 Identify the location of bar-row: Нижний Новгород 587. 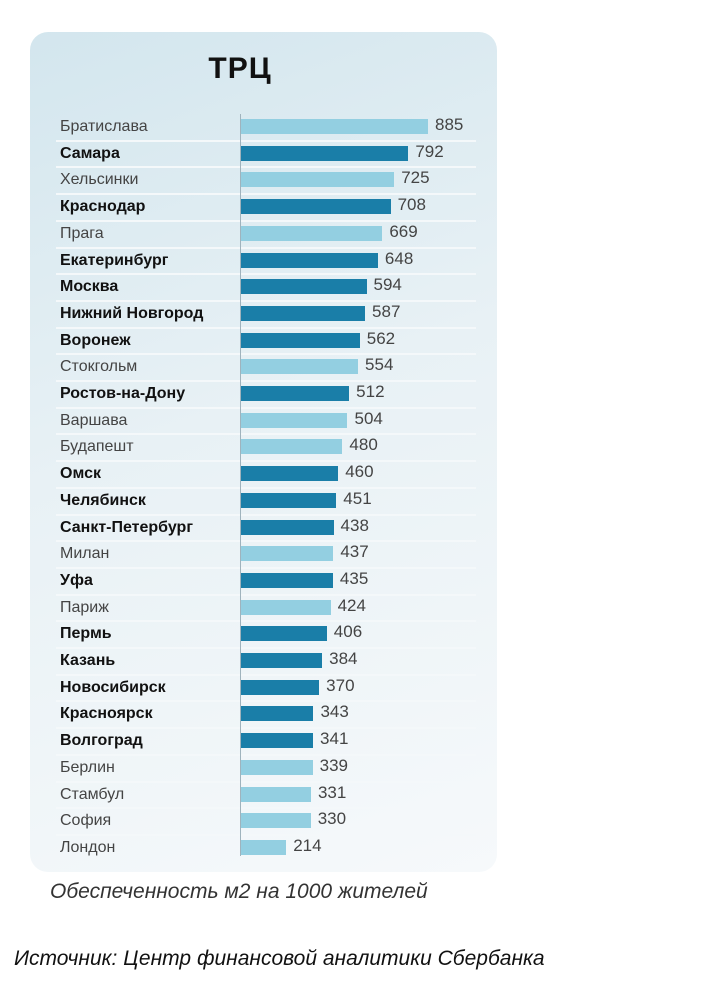
(240, 313).